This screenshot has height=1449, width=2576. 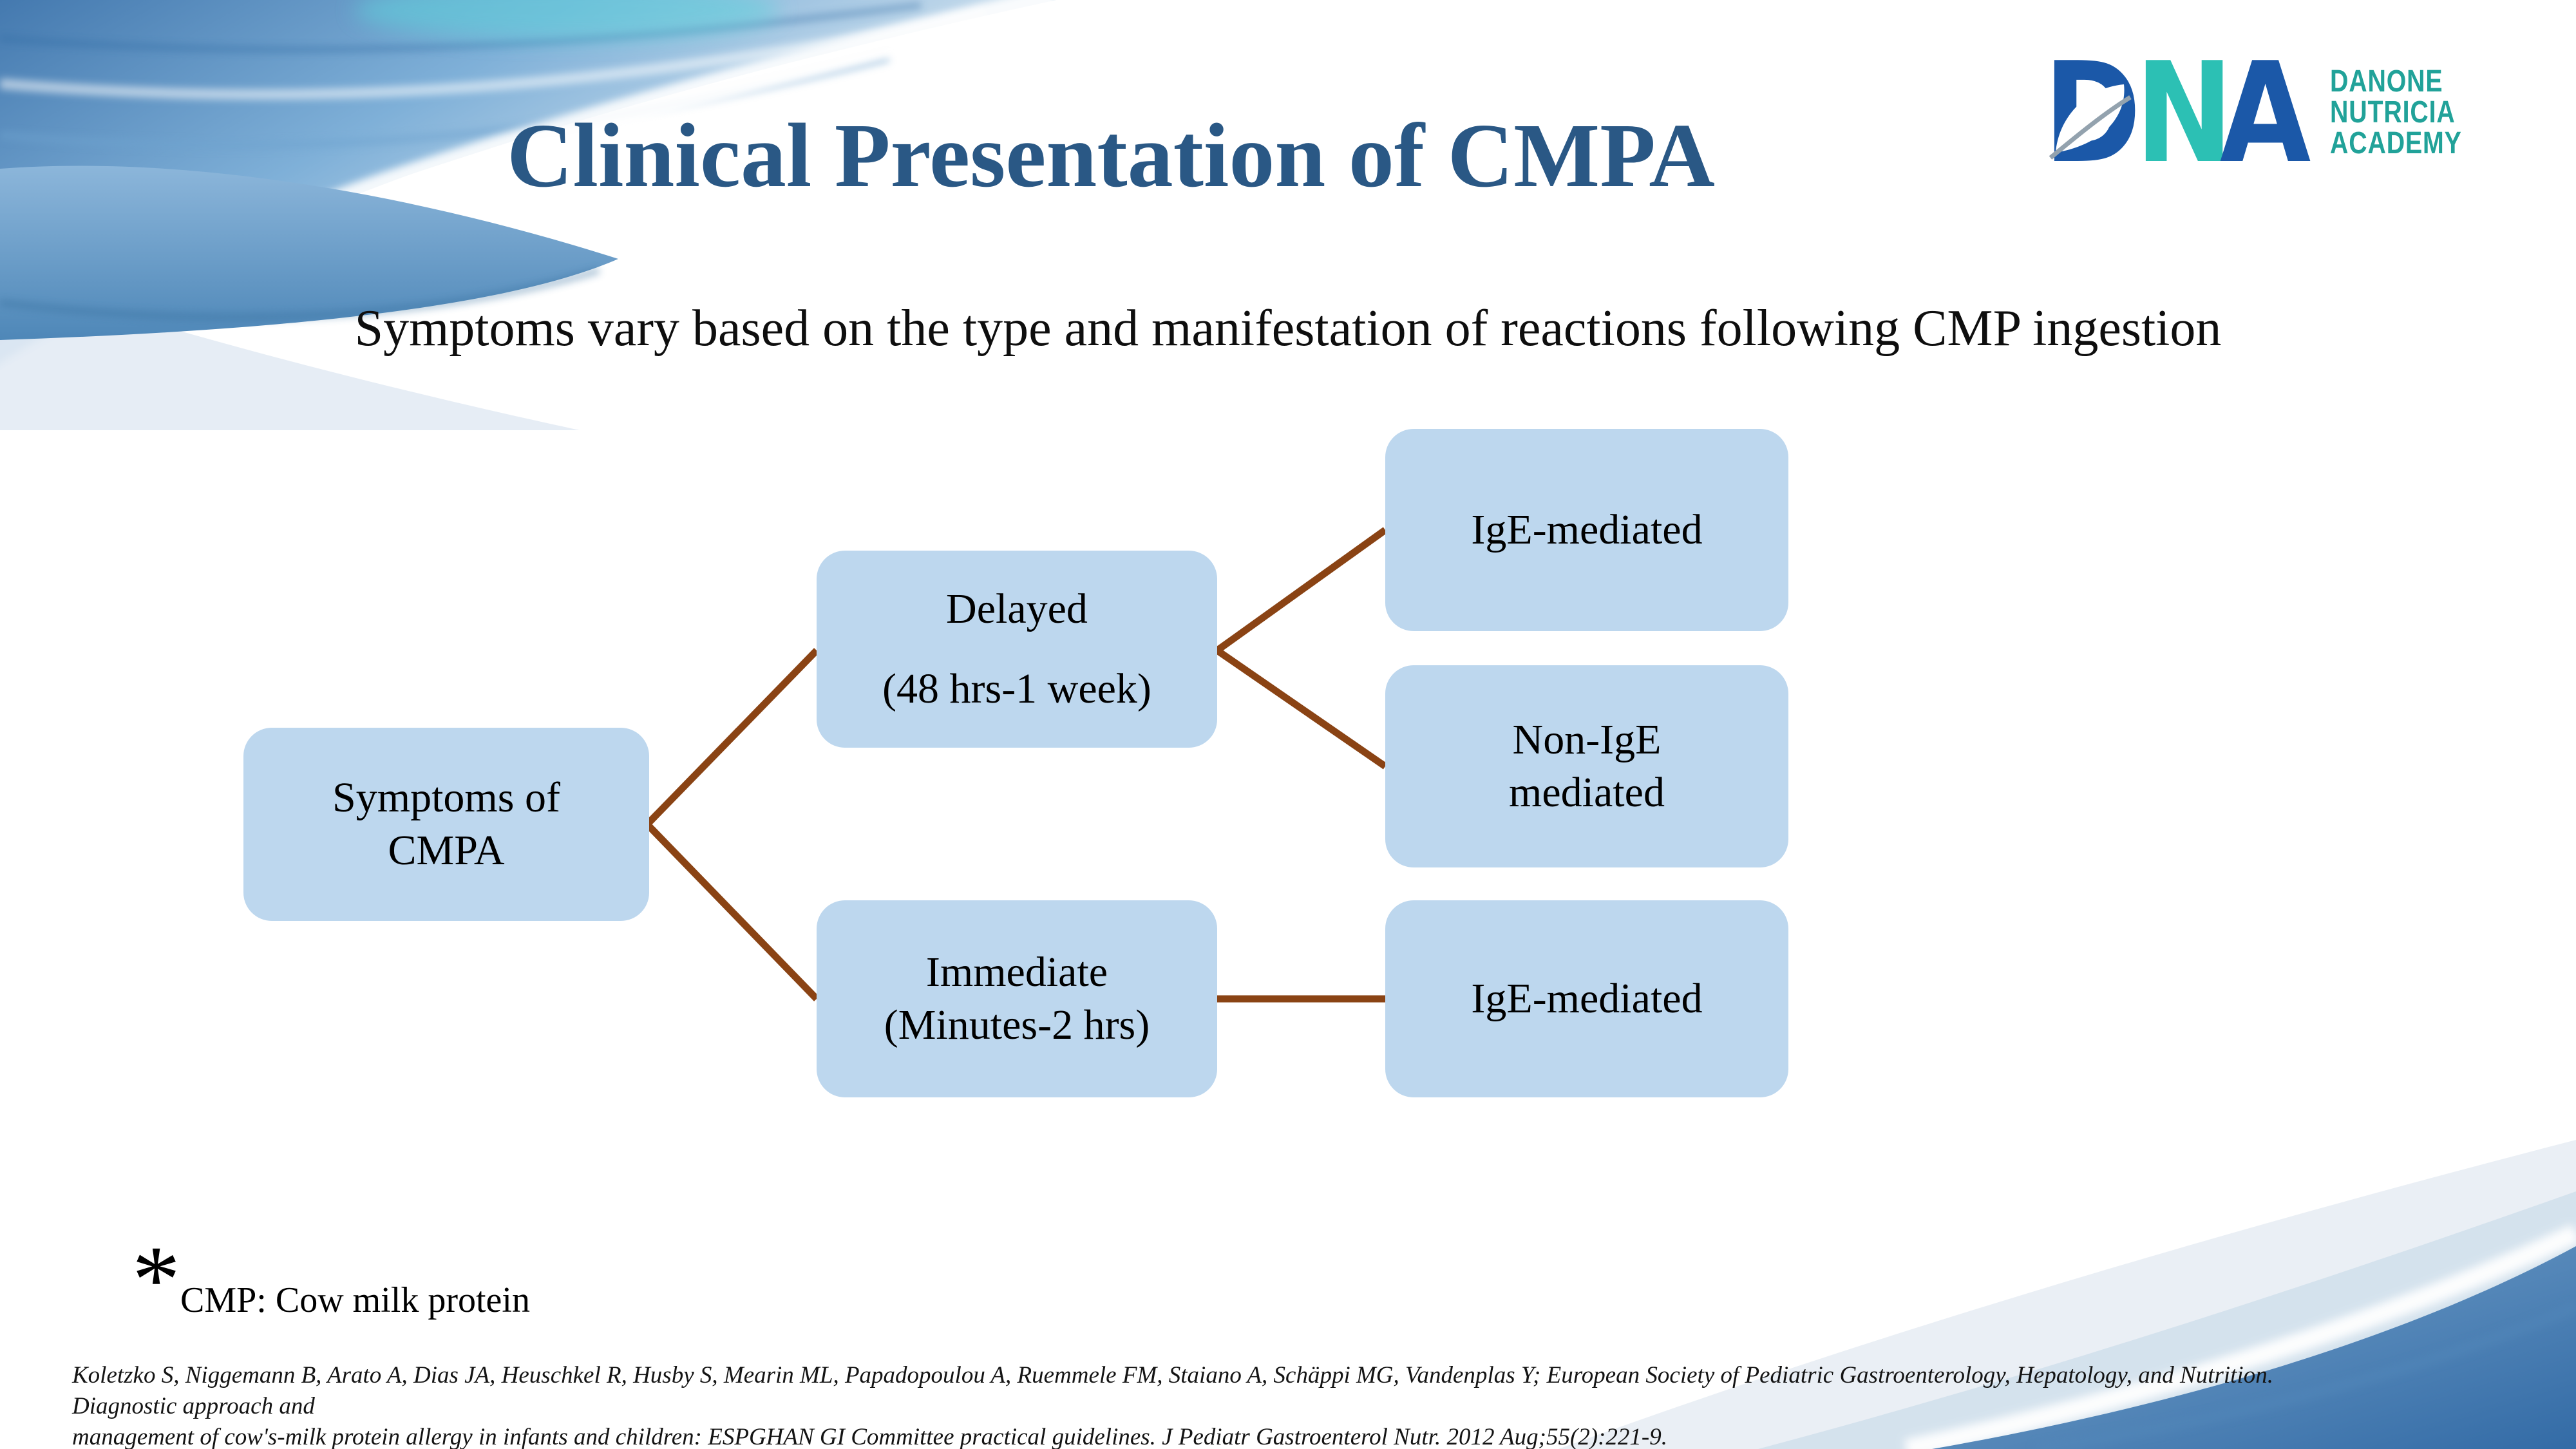 What do you see at coordinates (1301, 590) in the screenshot?
I see `connector-delayed-ige` at bounding box center [1301, 590].